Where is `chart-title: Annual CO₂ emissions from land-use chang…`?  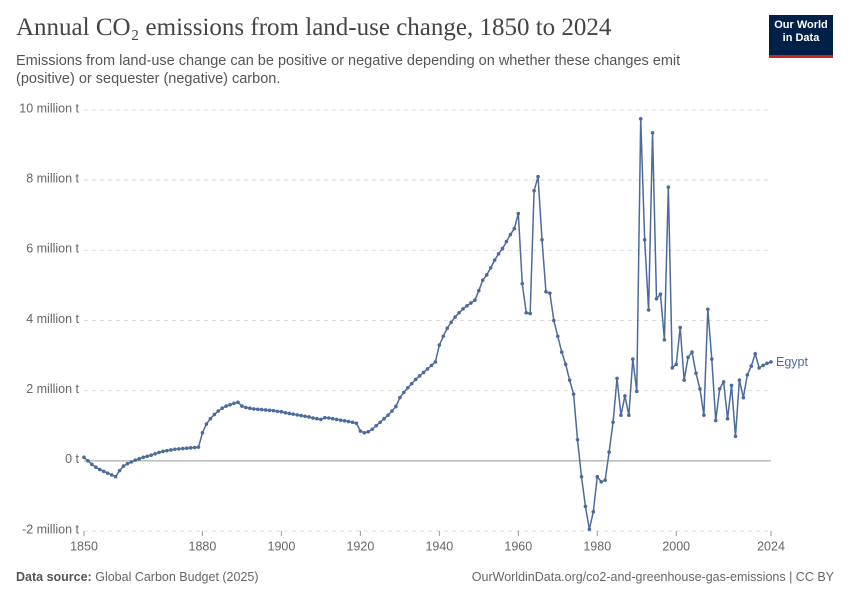 chart-title: Annual CO₂ emissions from land-use chang… is located at coordinates (314, 27).